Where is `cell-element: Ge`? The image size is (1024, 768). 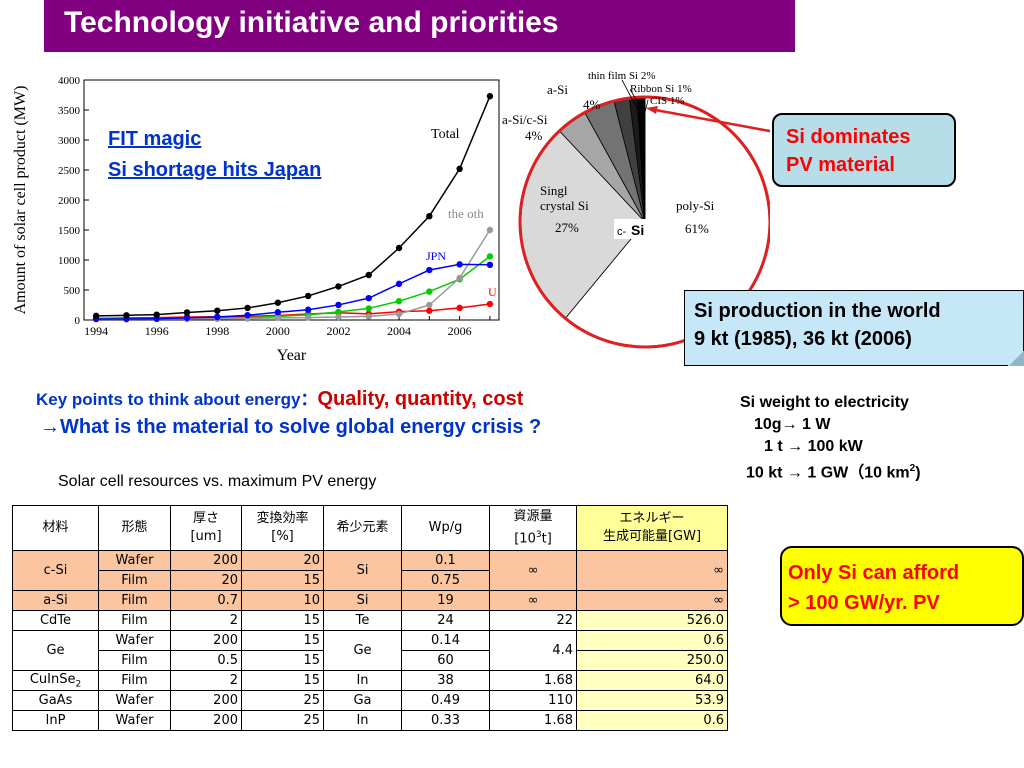
cell-element: Ge is located at coordinates (362, 650).